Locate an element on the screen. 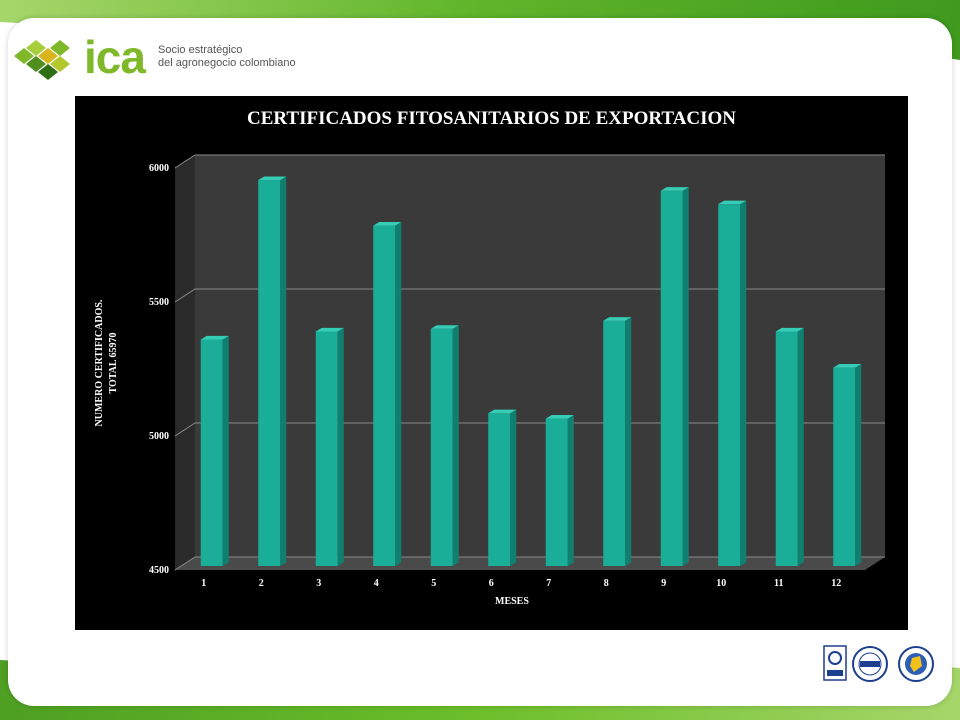 The image size is (960, 720). x-axis-title: MESES is located at coordinates (512, 601).